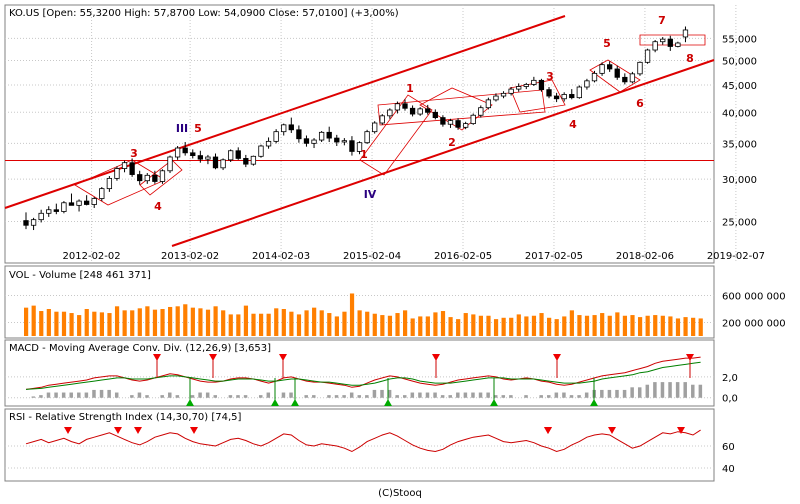 The image size is (800, 504). I want to click on rsi-panel-frame, so click(359, 445).